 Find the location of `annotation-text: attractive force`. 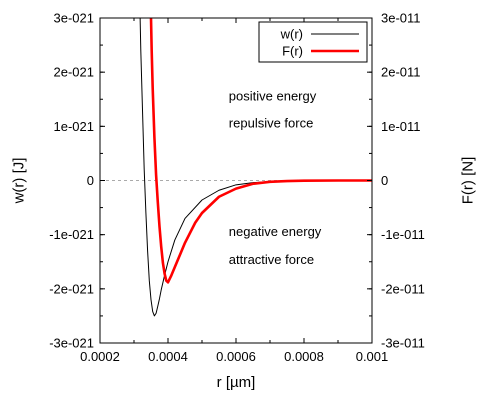

annotation-text: attractive force is located at coordinates (271, 259).